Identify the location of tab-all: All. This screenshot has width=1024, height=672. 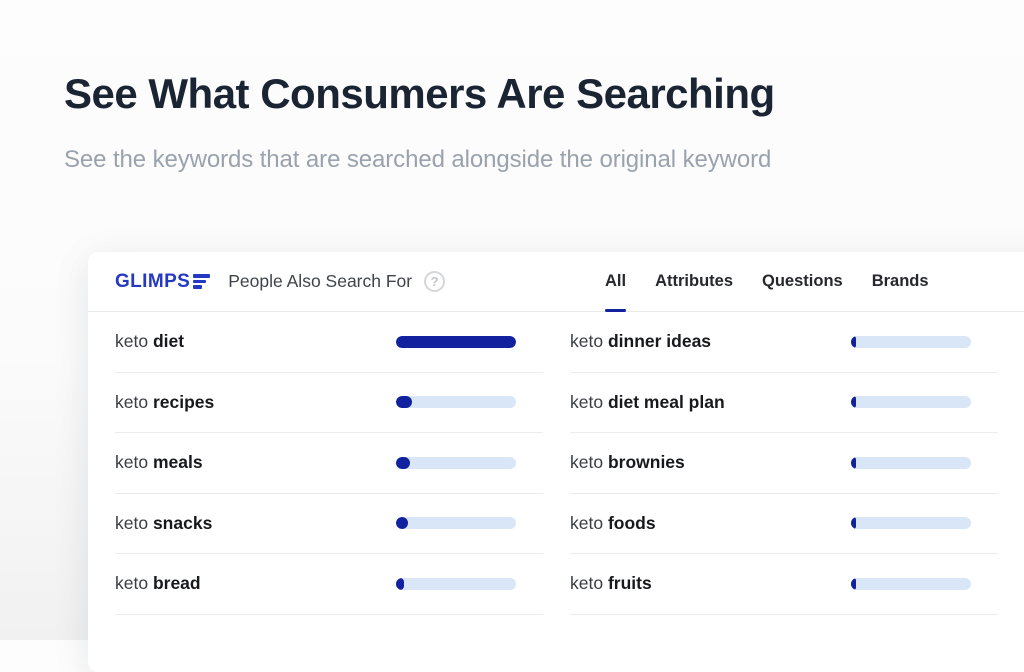
(616, 282).